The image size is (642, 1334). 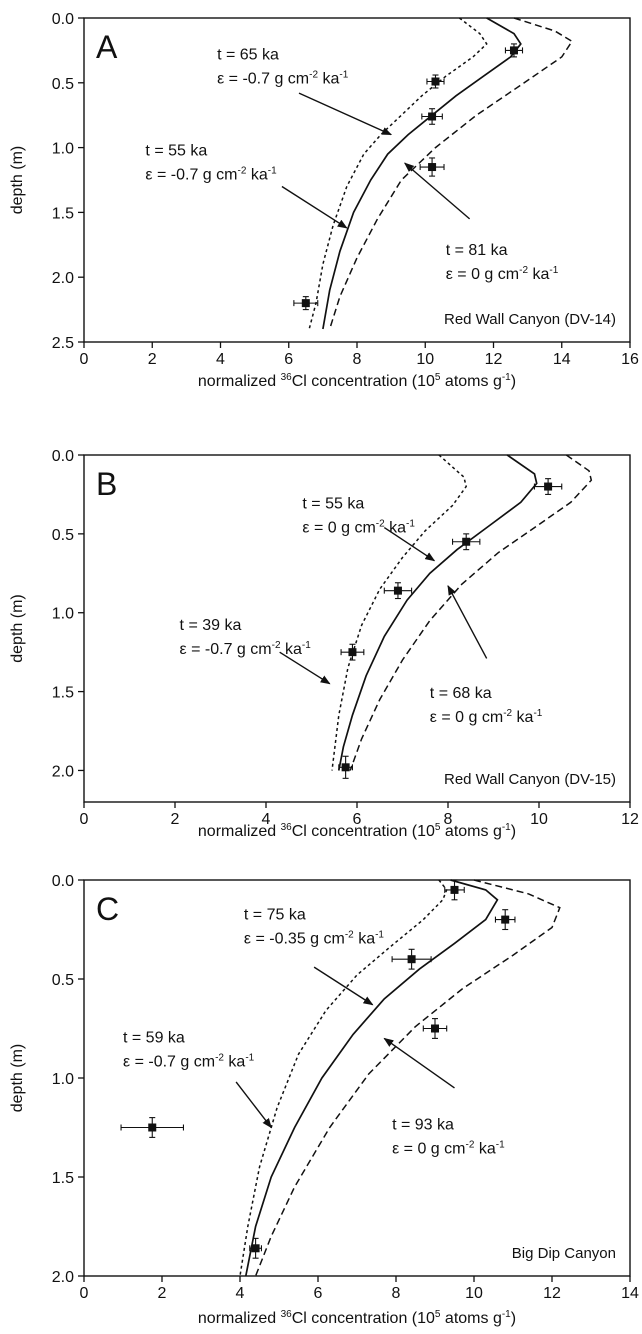 I want to click on annotation-erosion: ε = -0.35 g cm-2 ka-1, so click(x=314, y=939).